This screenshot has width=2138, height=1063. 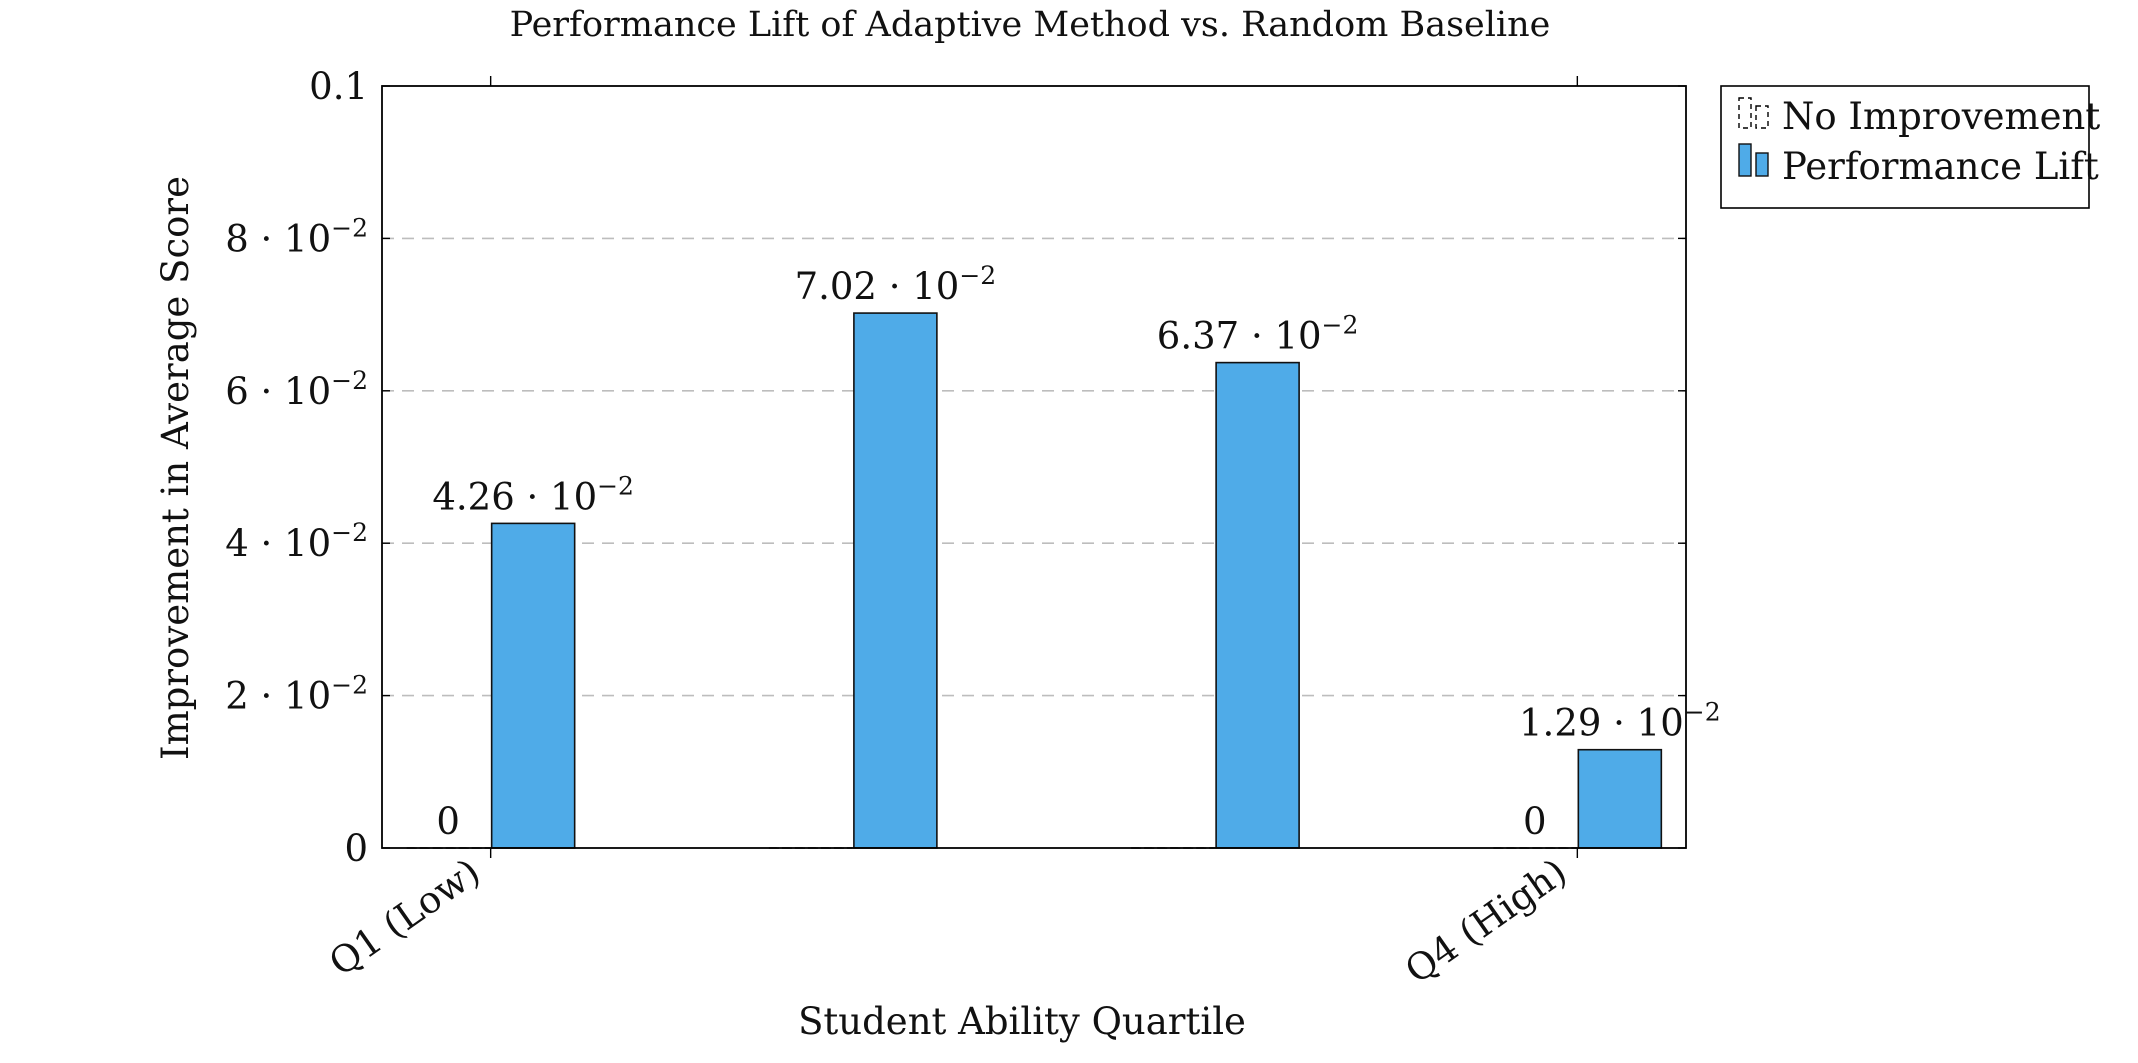 I want to click on x-axis-label: Student Ability Quartile, so click(x=1022, y=1021).